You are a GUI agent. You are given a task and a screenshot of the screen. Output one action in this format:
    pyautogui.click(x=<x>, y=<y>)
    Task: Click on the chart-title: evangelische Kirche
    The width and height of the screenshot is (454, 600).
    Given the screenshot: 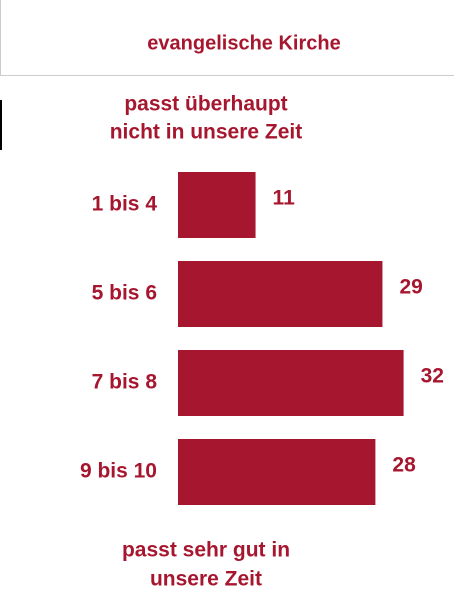 What is the action you would take?
    pyautogui.click(x=243, y=43)
    